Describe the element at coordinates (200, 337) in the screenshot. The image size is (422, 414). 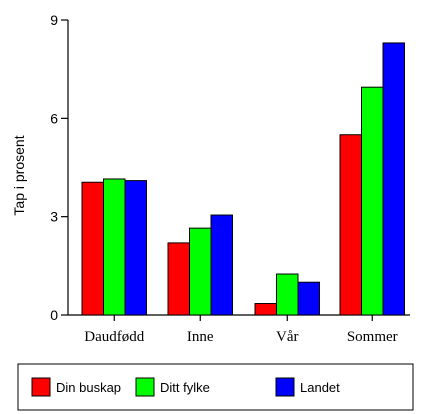
I see `x-tick-label: Inne` at that location.